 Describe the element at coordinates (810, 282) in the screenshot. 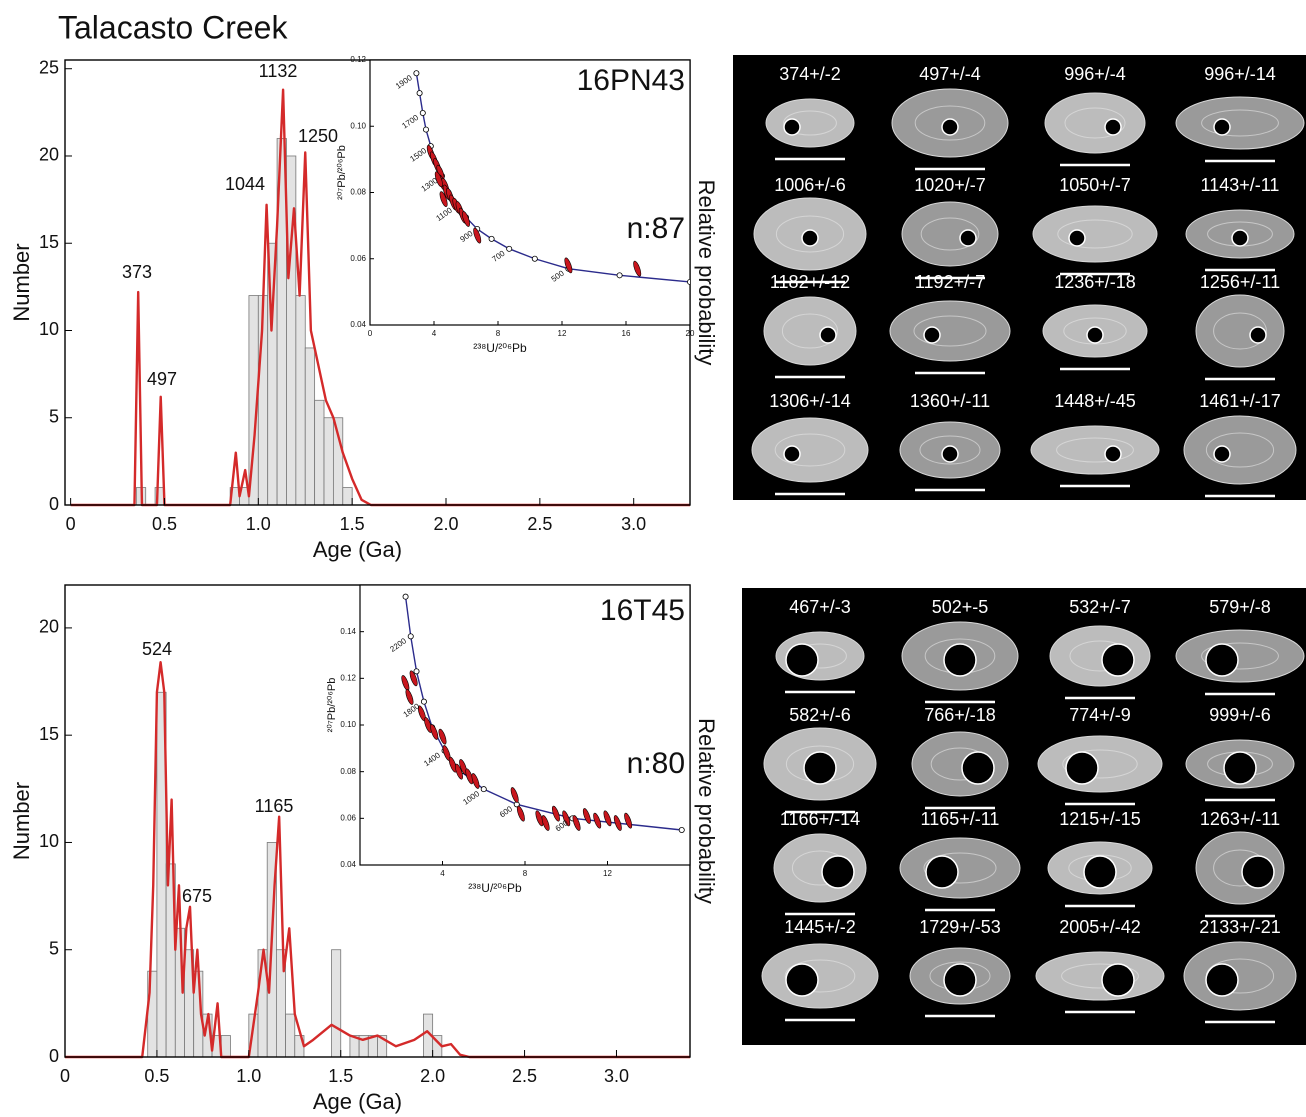

I see `grain-age-label: 1182+/-12` at that location.